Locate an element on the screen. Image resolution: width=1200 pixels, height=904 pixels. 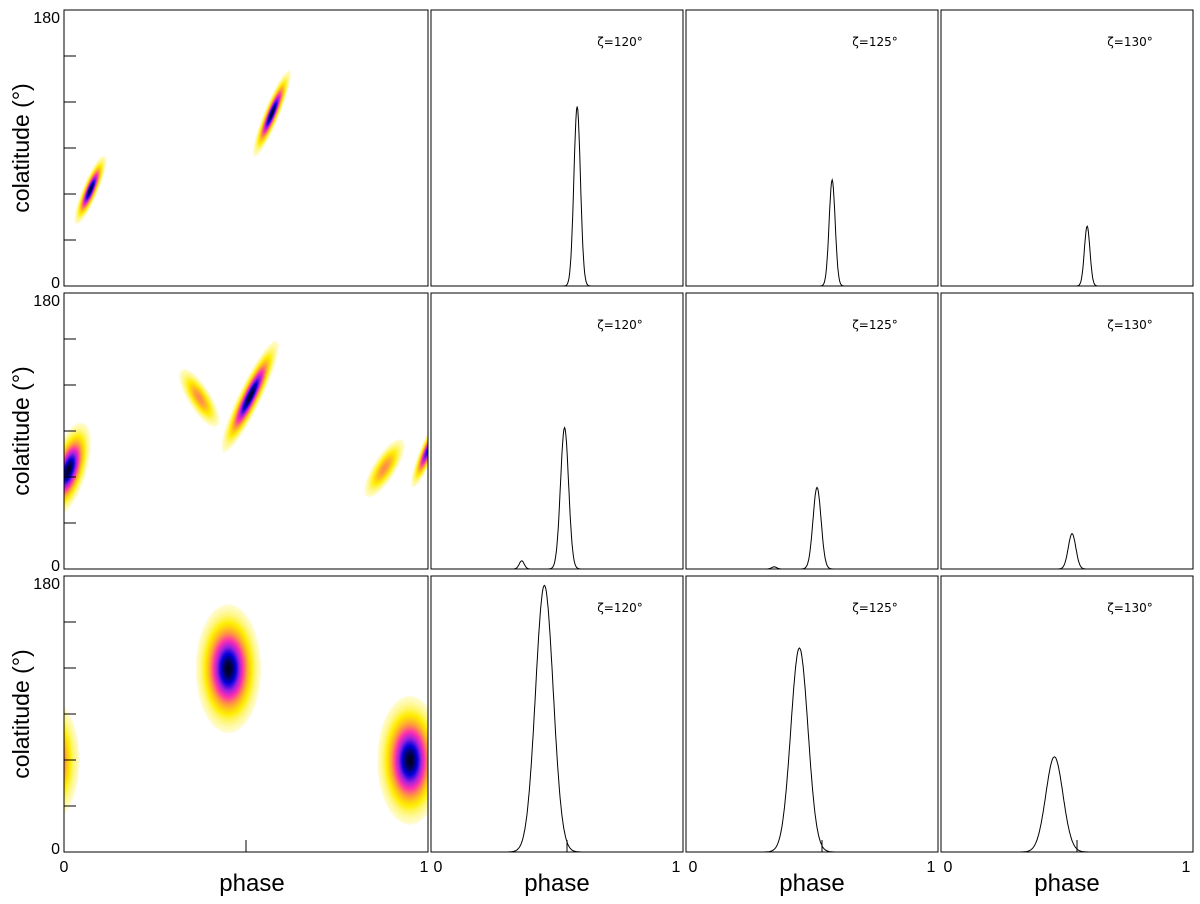
profile-panel-2-2: ζ=125° is located at coordinates (812, 431).